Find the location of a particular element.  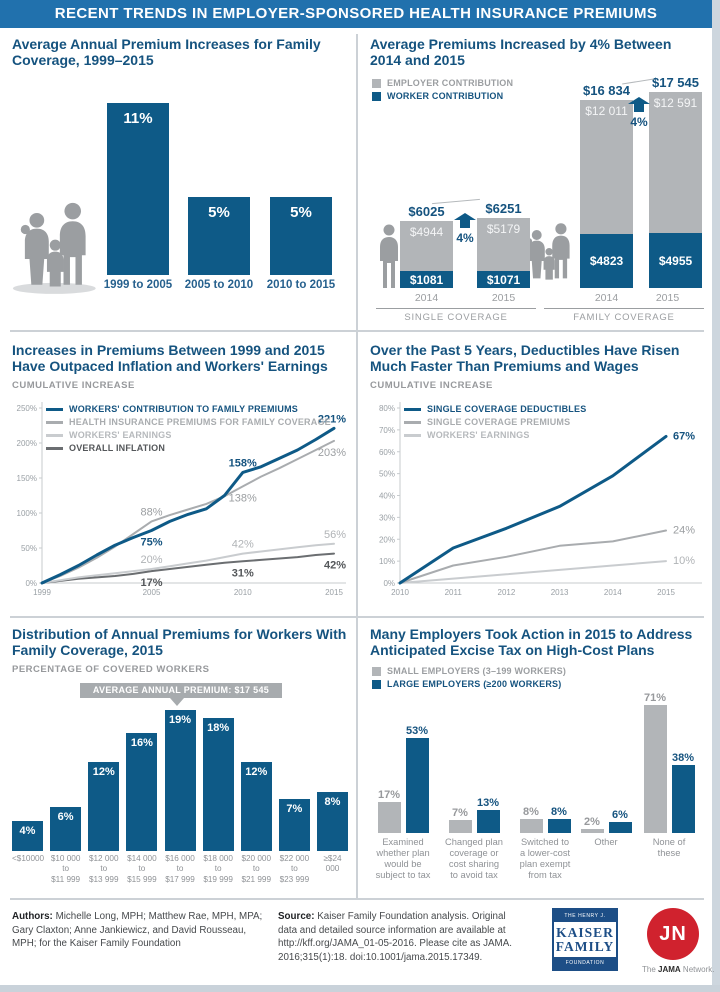

series-line-dark is located at coordinates (188, 568).